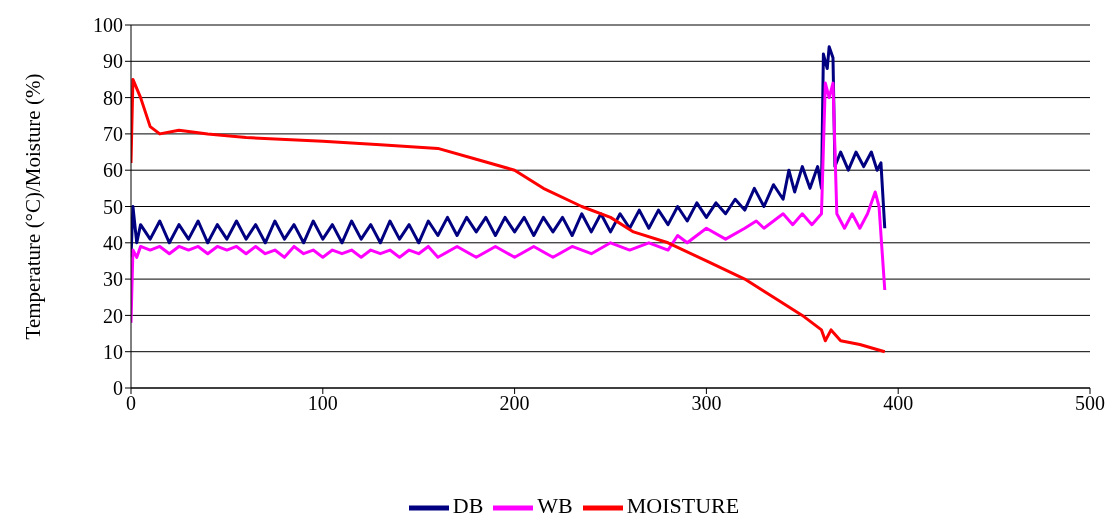 The image size is (1119, 531). Describe the element at coordinates (113, 206) in the screenshot. I see `y-tick-label: 50` at that location.